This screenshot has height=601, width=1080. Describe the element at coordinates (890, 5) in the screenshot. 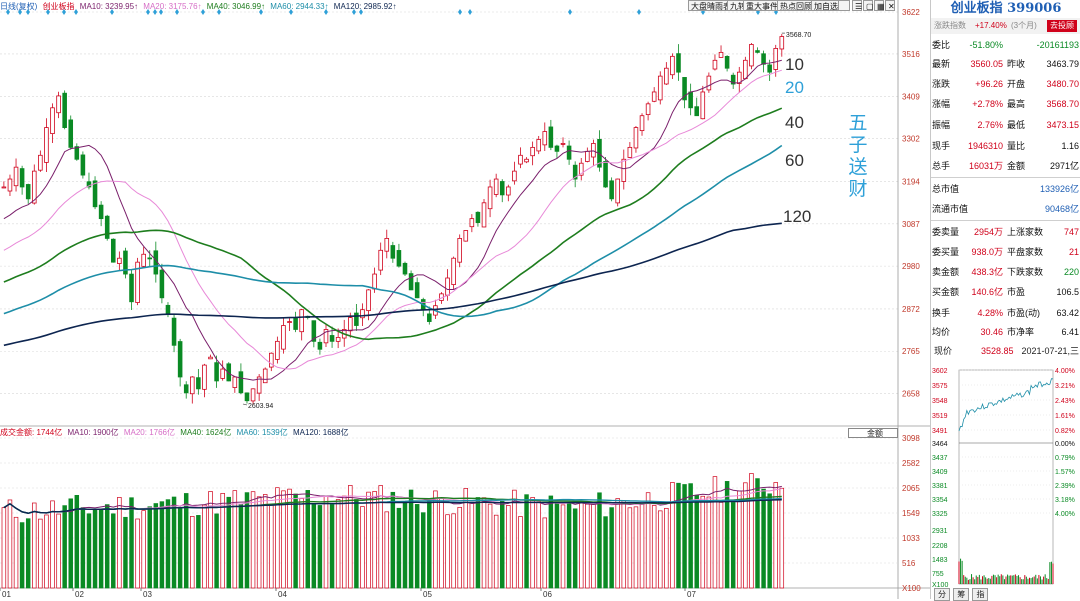

I see `close-icon: ✕` at that location.